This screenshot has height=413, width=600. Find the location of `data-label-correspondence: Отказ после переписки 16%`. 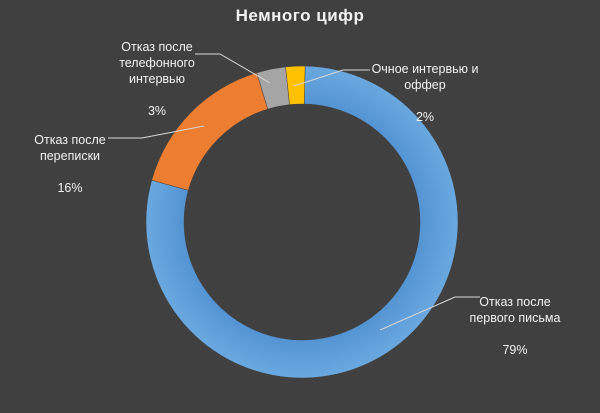

data-label-correspondence: Отказ после переписки 16% is located at coordinates (70, 164).